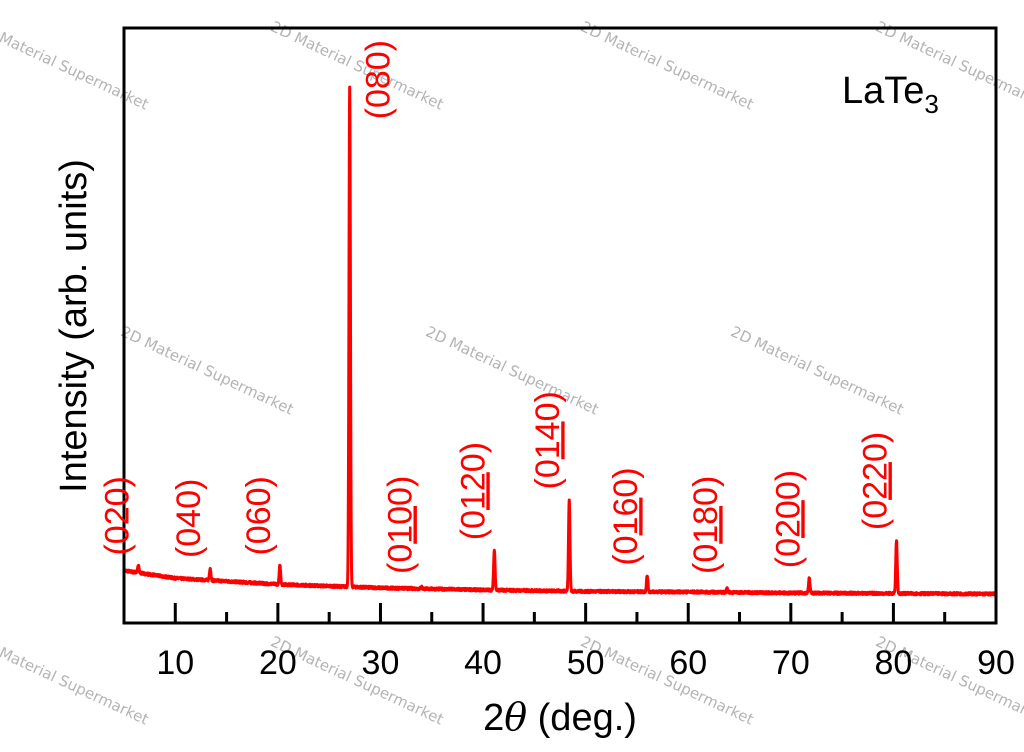  I want to click on x-tick-label: 90, so click(996, 663).